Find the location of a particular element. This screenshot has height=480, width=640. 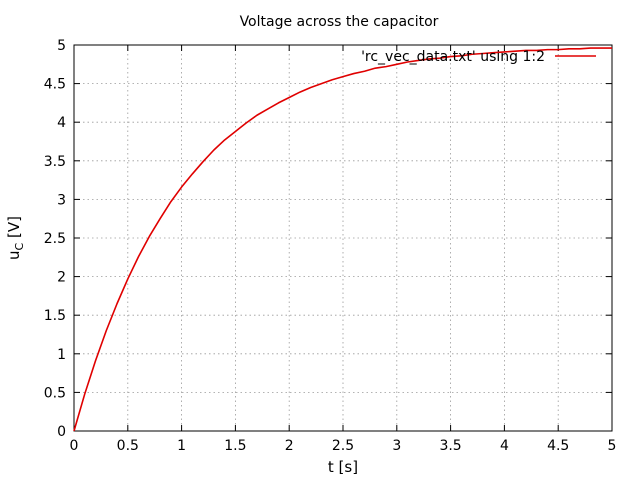

y-tick-label: 2.5 is located at coordinates (55, 239).